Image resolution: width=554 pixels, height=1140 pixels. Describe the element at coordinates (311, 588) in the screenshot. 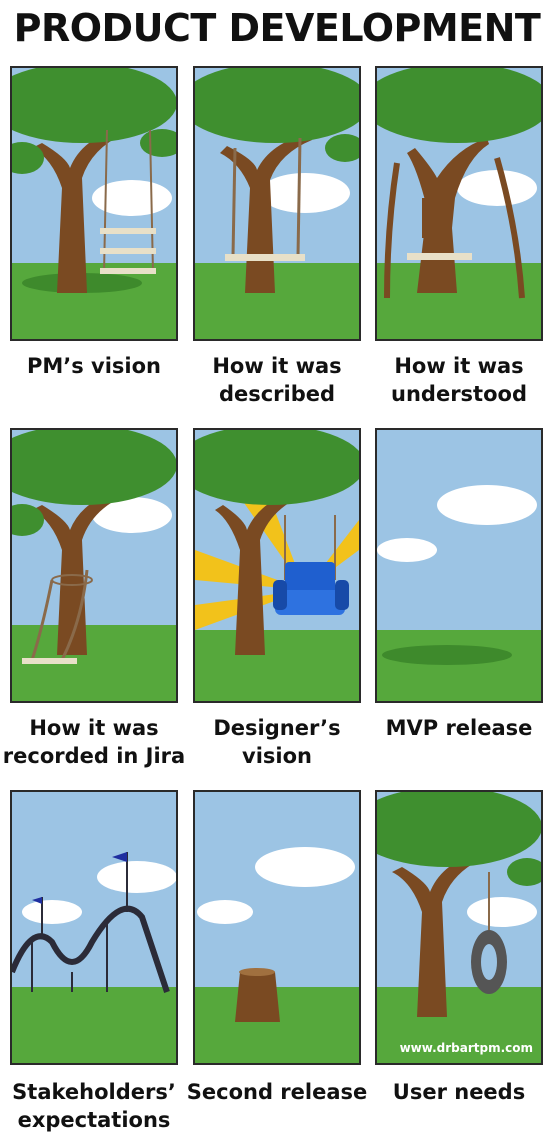

I see `armchair` at that location.